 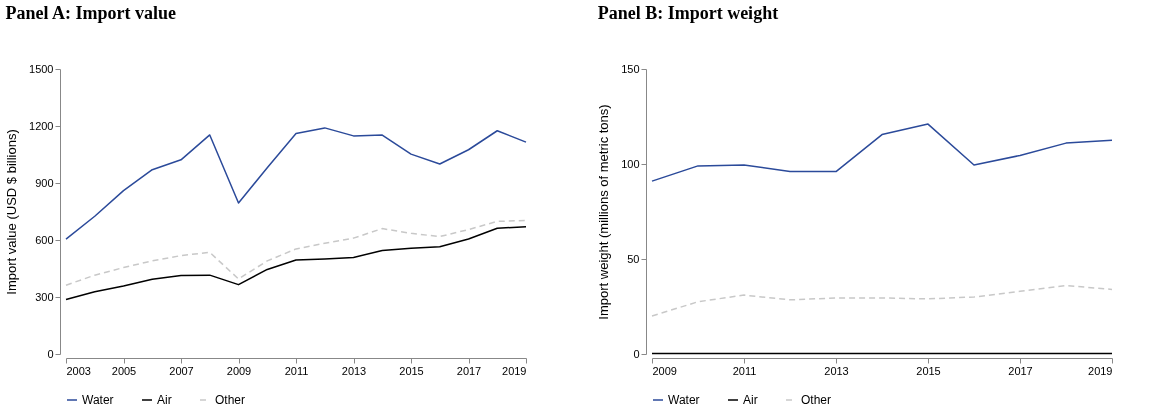 What do you see at coordinates (44, 239) in the screenshot?
I see `y-tick-label: 600` at bounding box center [44, 239].